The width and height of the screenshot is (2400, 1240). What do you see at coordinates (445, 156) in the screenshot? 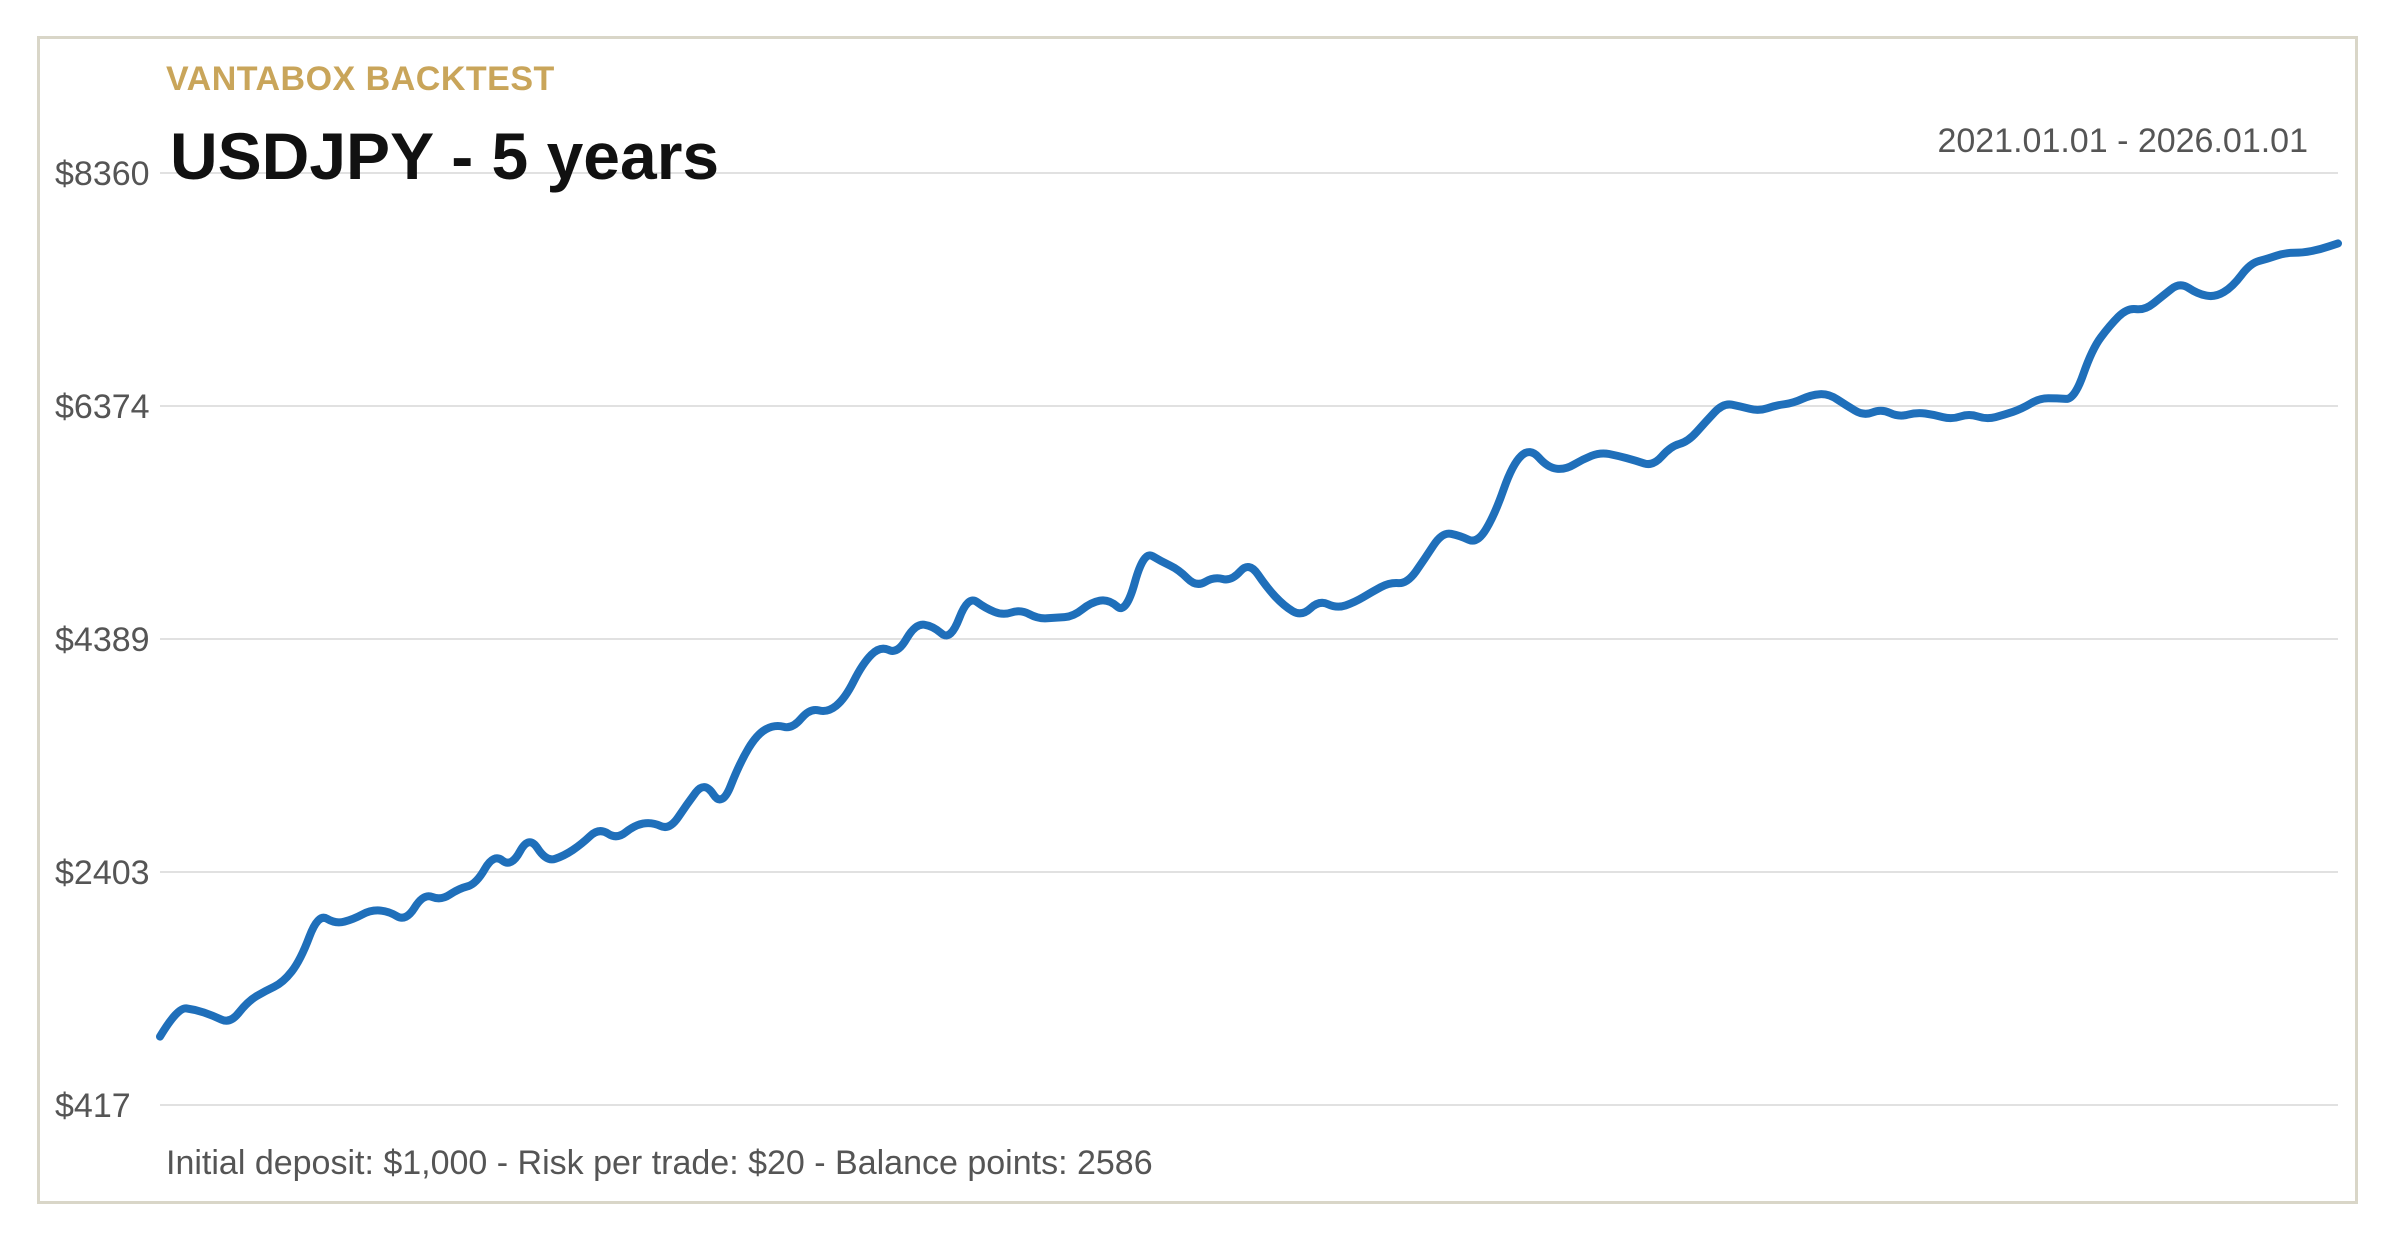
I see `chart-title: USDJPY - 5 years` at bounding box center [445, 156].